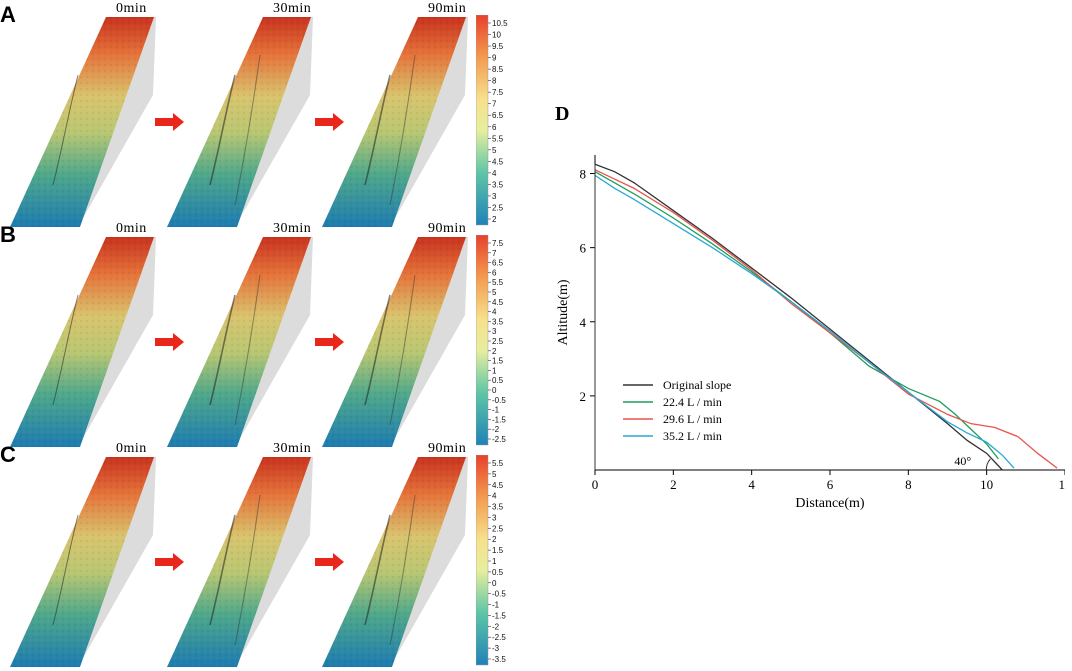 The image size is (1072, 671). I want to click on panel-label-d: D, so click(562, 114).